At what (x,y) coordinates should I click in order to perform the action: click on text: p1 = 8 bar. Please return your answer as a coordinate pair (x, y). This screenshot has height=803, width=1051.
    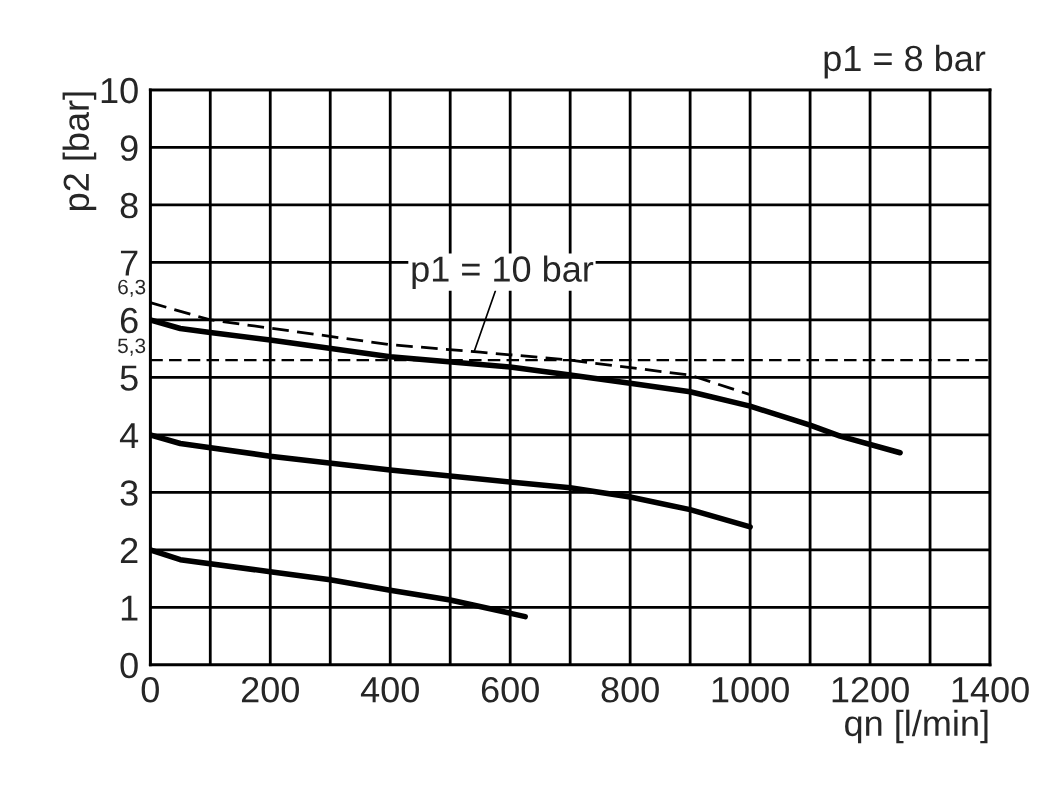
    Looking at the image, I should click on (905, 61).